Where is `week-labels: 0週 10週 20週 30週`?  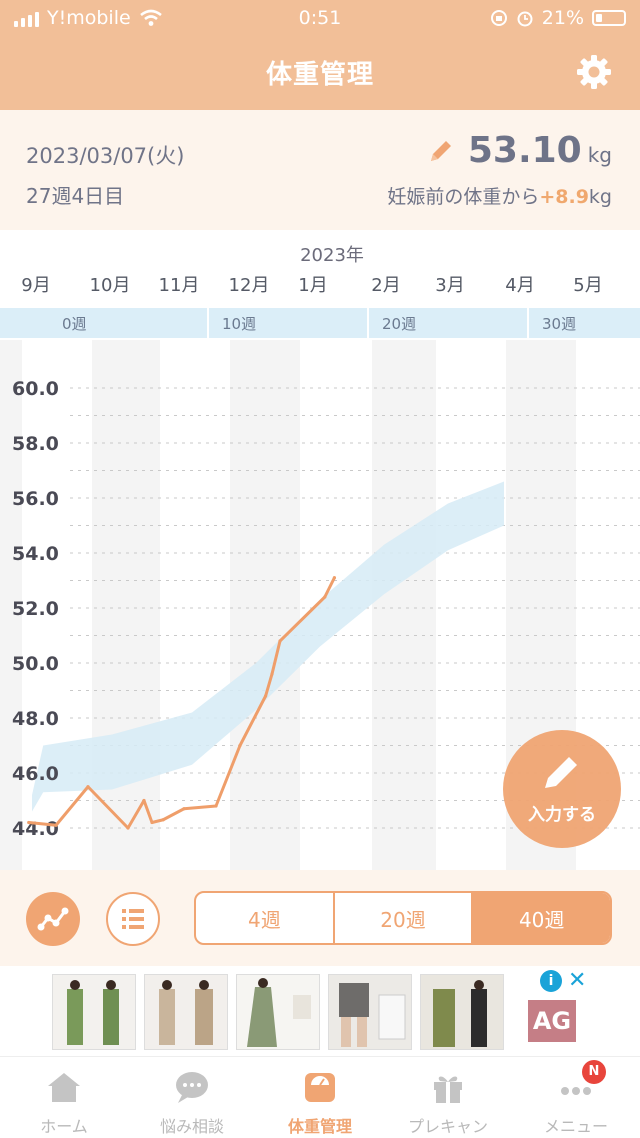
week-labels: 0週 10週 20週 30週 is located at coordinates (319, 323).